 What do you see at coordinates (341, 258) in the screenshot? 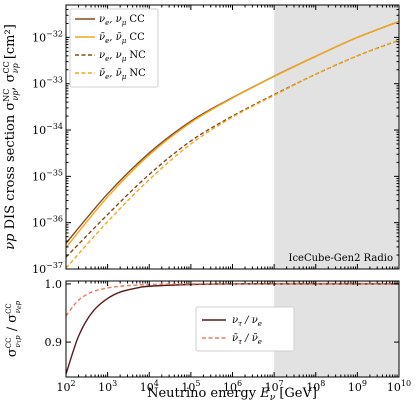
I see `region-label: IceCube-Gen2 Radio` at bounding box center [341, 258].